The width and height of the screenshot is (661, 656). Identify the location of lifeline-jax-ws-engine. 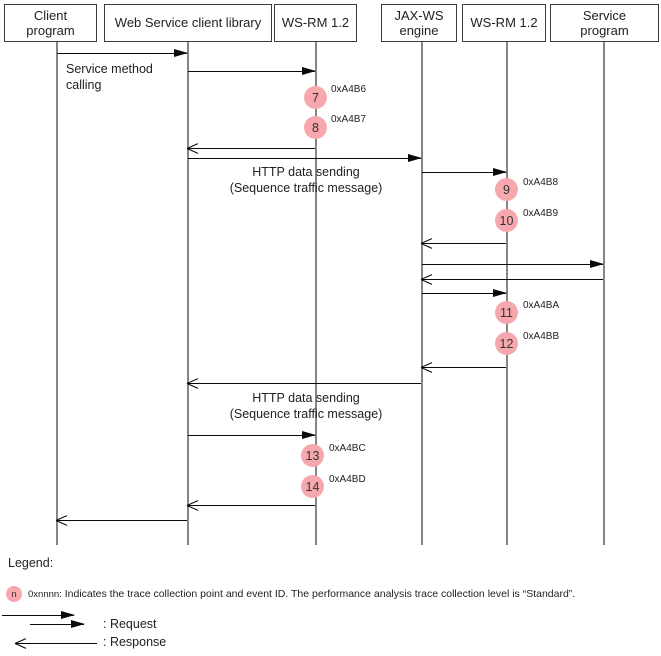
(422, 293).